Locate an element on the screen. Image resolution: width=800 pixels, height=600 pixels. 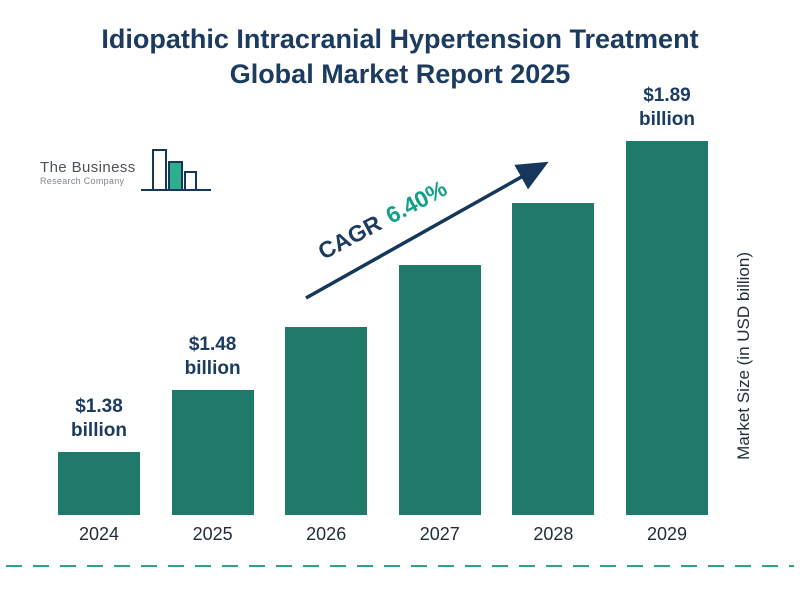
logo-bar-chart-icon is located at coordinates (175, 170).